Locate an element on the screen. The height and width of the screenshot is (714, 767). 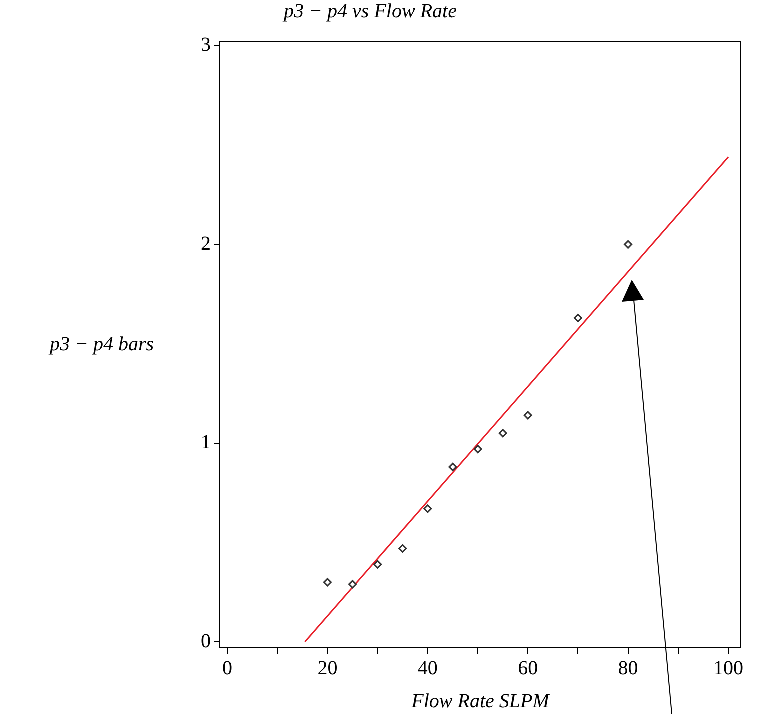
x-tick-label: 40 is located at coordinates (428, 668).